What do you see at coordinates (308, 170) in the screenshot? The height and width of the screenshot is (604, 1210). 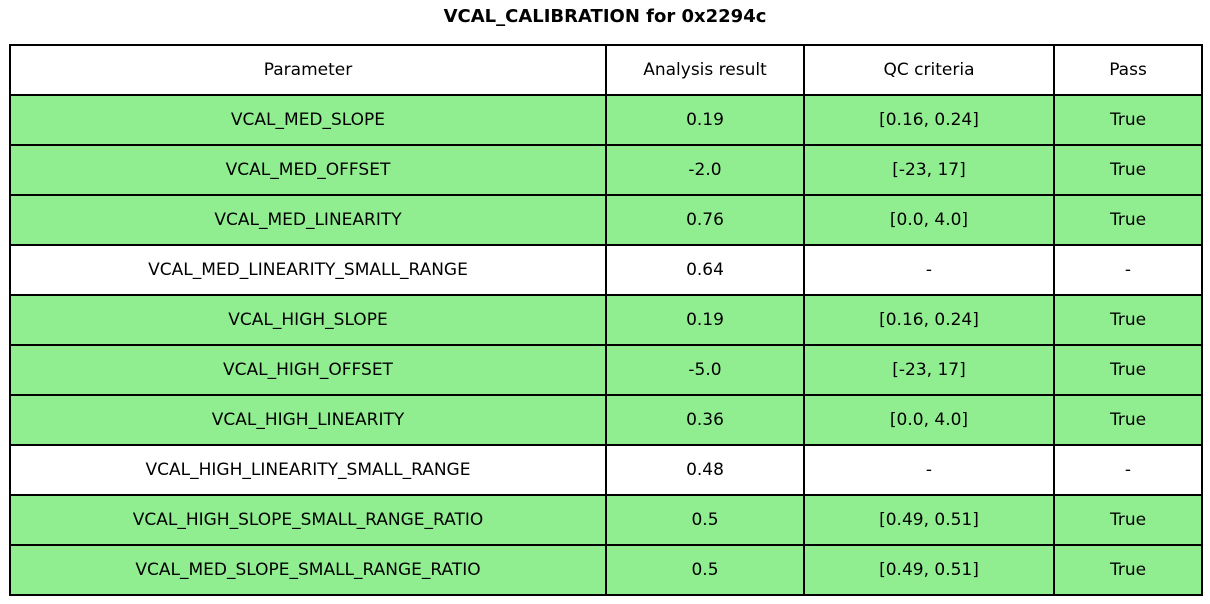 I see `cell-parameter: VCAL_MED_OFFSET` at bounding box center [308, 170].